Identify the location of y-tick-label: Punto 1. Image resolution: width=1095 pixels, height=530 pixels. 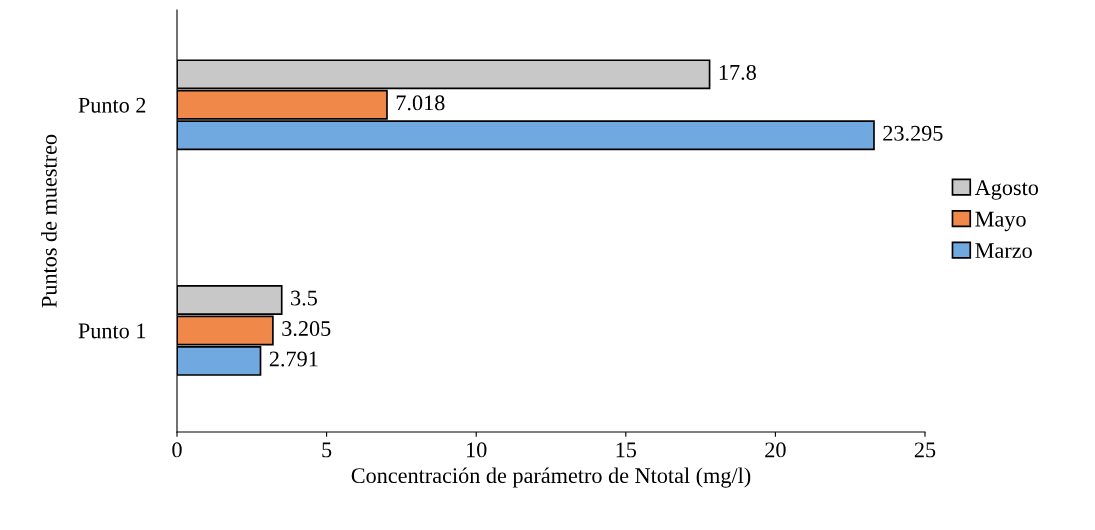
(112, 331).